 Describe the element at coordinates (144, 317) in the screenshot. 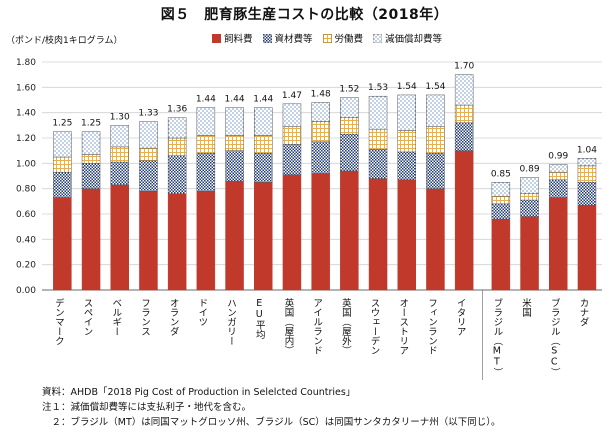

I see `x-tick-label: フランス` at that location.